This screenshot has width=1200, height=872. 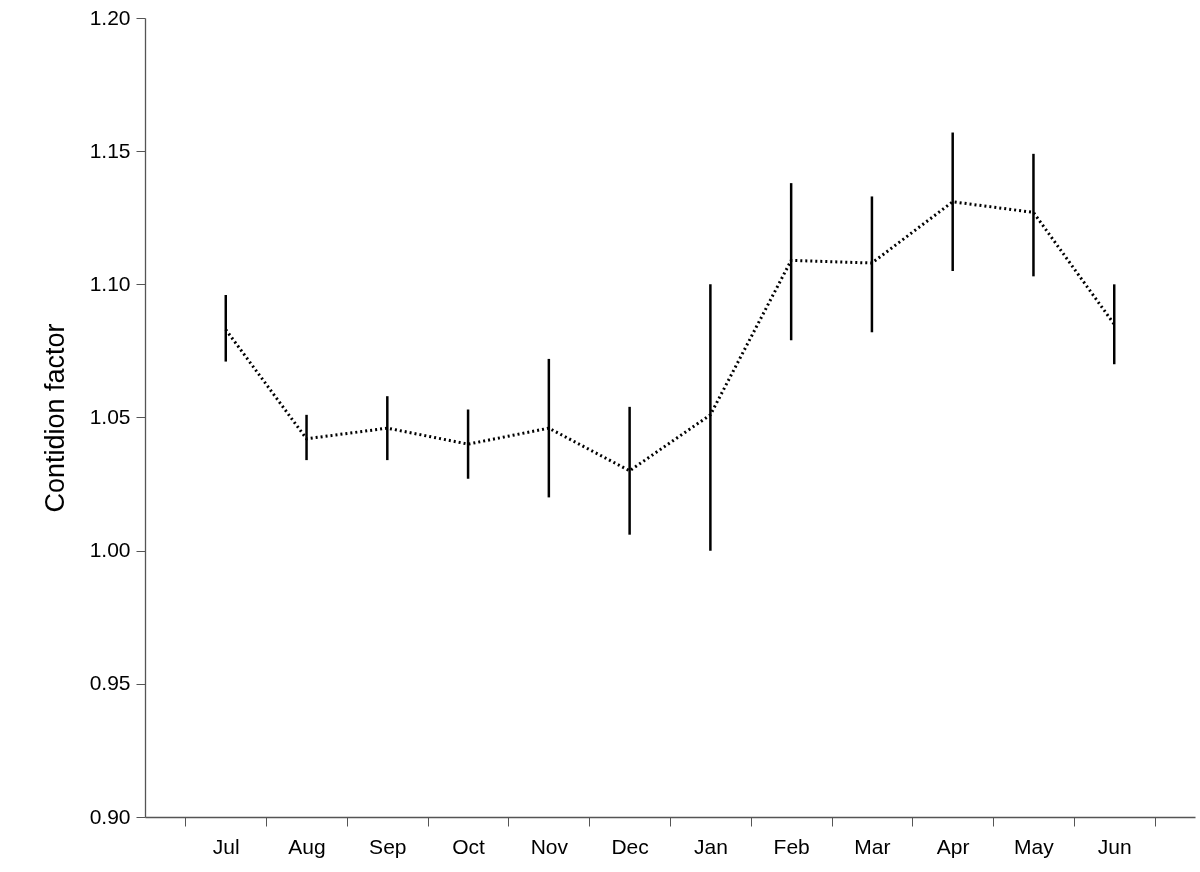 What do you see at coordinates (307, 846) in the screenshot?
I see `x-tick-label: Aug` at bounding box center [307, 846].